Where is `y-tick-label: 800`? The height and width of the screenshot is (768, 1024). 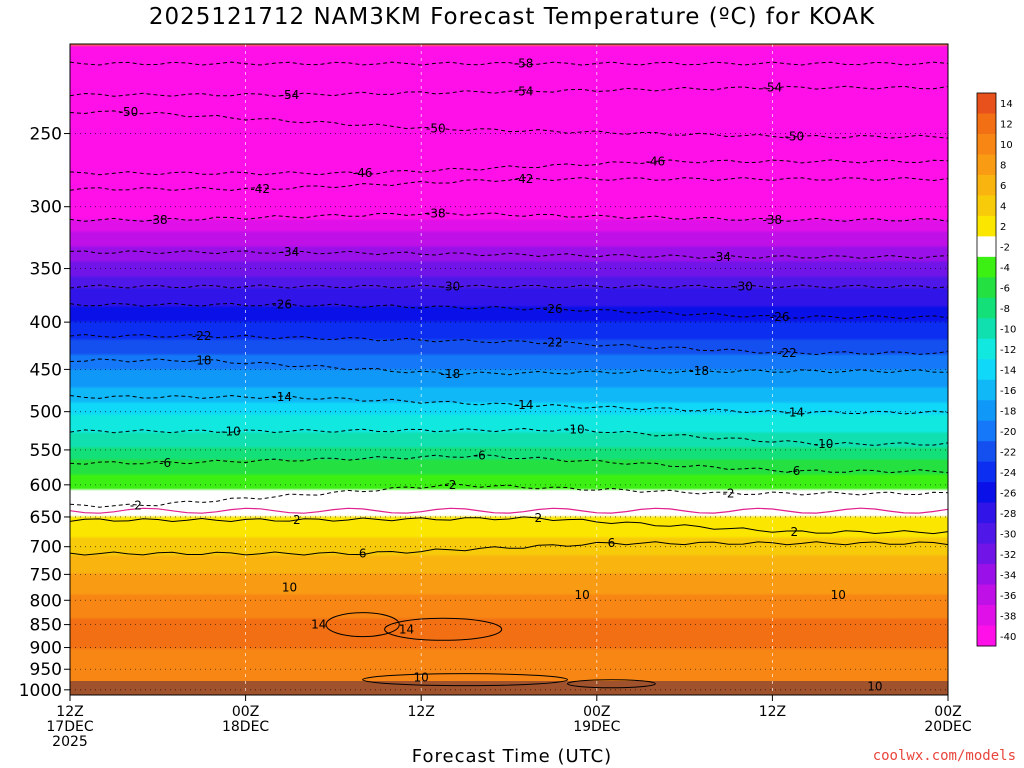
y-tick-label: 800 is located at coordinates (46, 601).